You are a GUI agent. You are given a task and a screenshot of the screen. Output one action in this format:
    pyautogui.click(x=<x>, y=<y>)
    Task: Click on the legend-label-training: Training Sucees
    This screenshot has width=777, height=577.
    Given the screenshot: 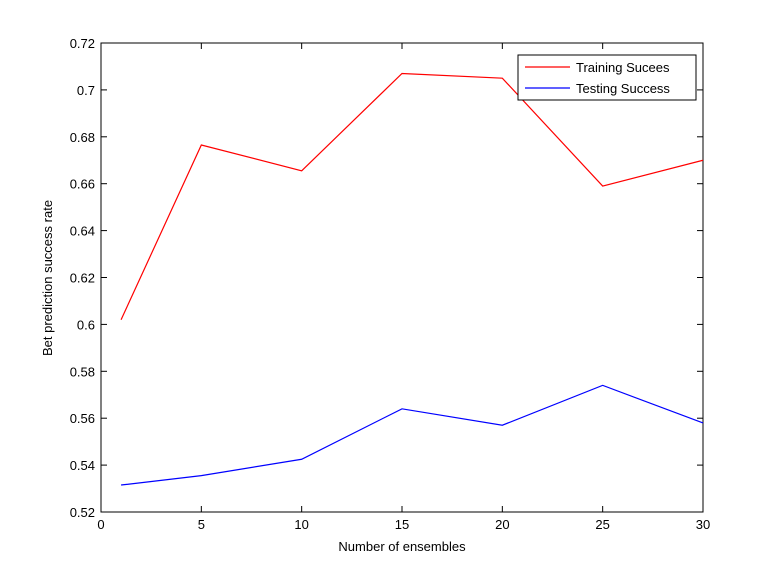 What is the action you would take?
    pyautogui.click(x=623, y=67)
    